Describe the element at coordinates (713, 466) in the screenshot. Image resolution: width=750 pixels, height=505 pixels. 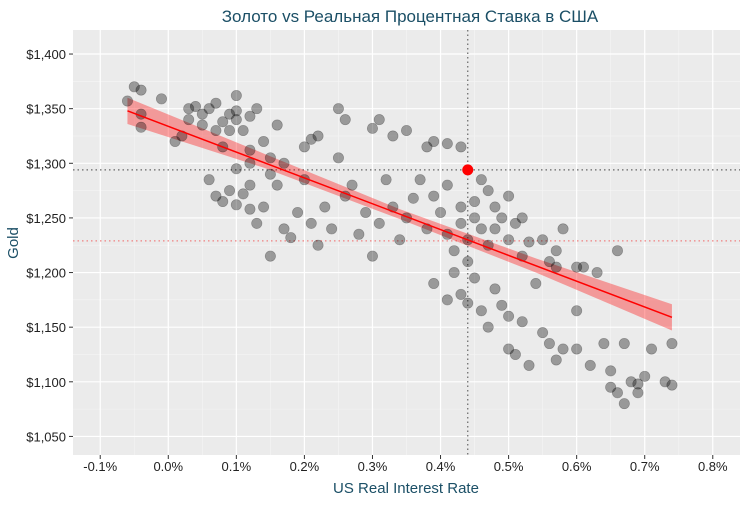
I see `x-tick-label: 0.8%` at that location.